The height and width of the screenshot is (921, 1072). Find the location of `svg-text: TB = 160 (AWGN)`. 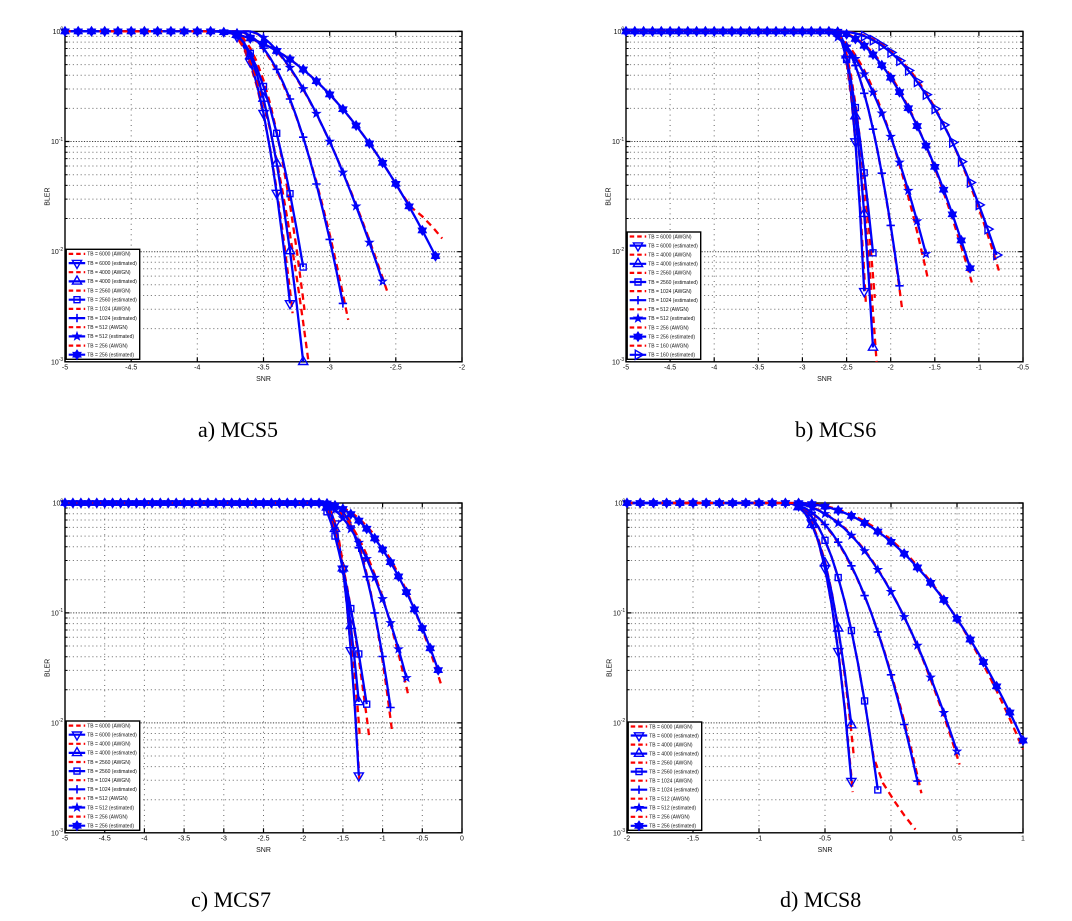

svg-text: TB = 160 (AWGN) is located at coordinates (668, 347).